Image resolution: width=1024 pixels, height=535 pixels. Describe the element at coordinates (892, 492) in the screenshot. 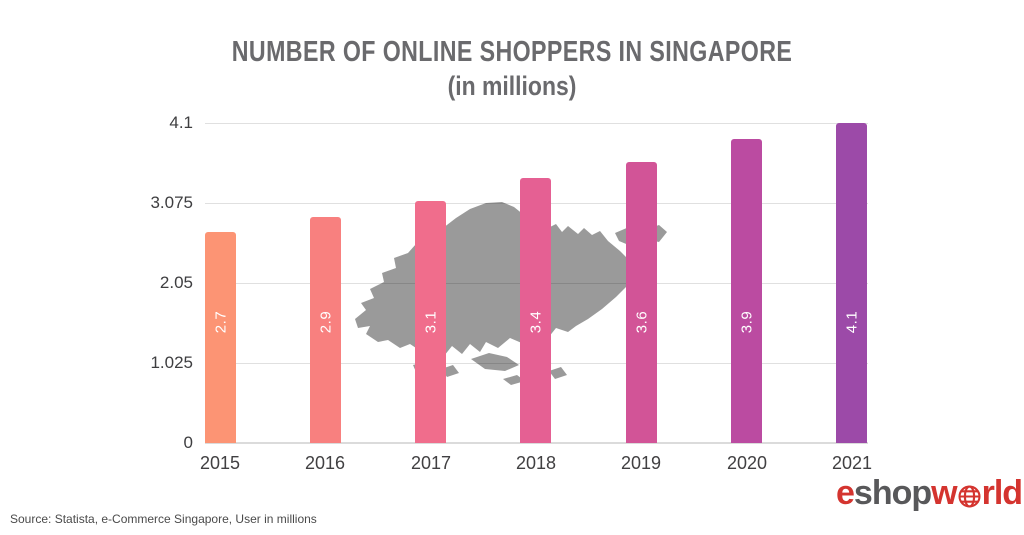

I see `logo-text-shop: shop` at that location.